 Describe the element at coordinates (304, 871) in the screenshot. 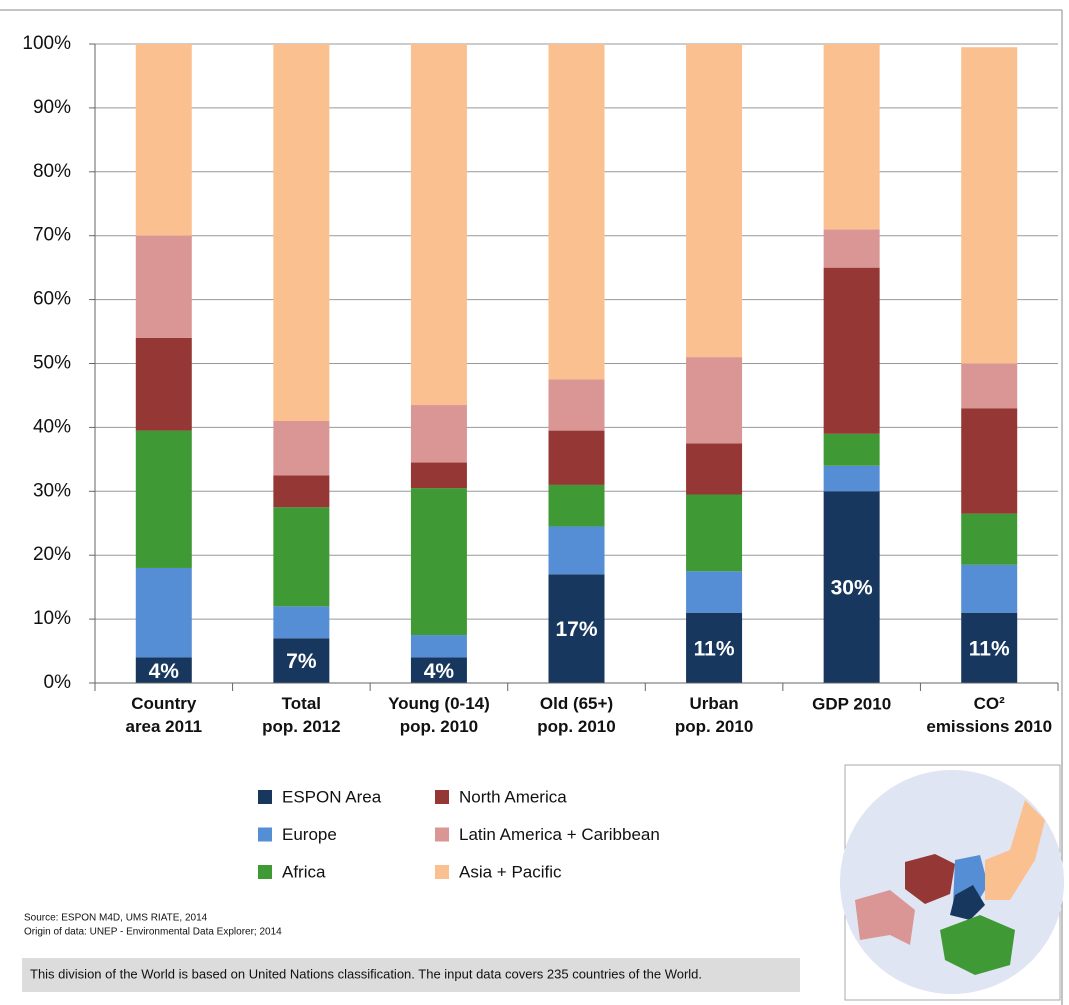

I see `legend-label: Africa` at that location.